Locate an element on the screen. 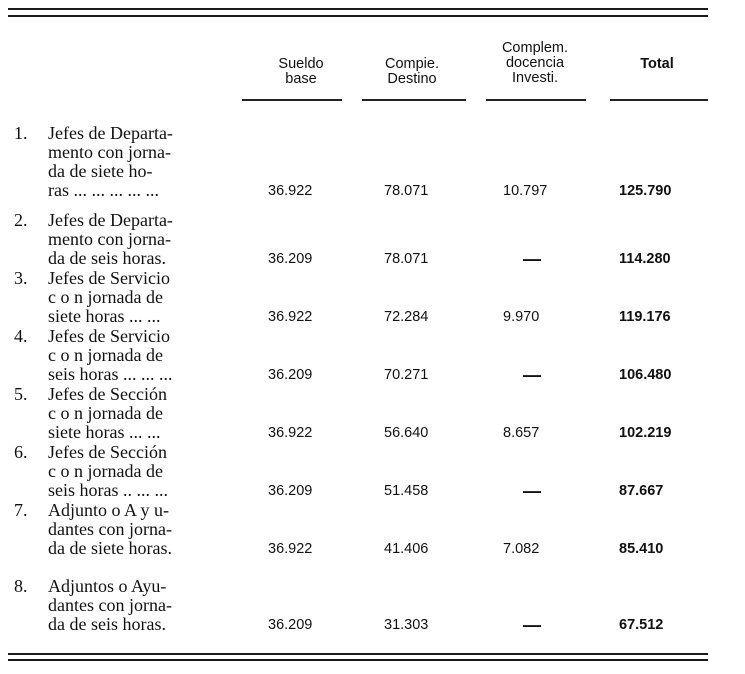 This screenshot has height=674, width=745. row-number: 4. is located at coordinates (21, 336).